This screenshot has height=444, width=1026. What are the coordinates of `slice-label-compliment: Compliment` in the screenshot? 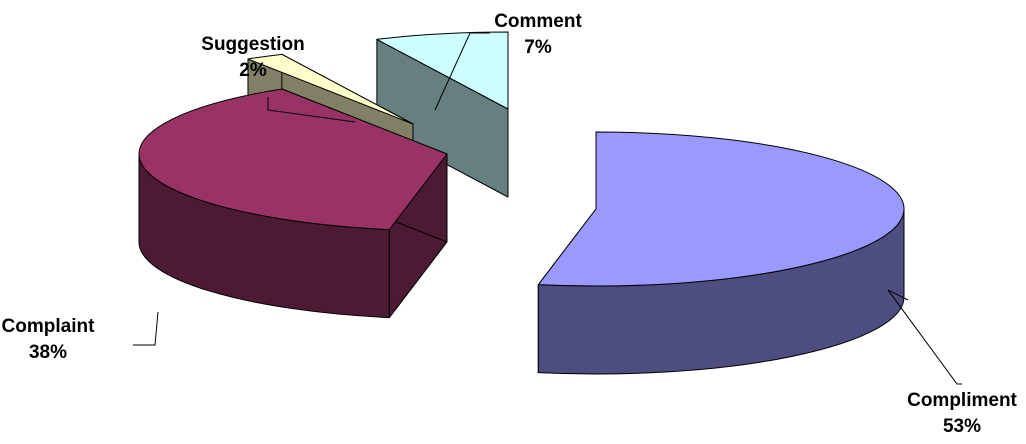 It's located at (962, 400).